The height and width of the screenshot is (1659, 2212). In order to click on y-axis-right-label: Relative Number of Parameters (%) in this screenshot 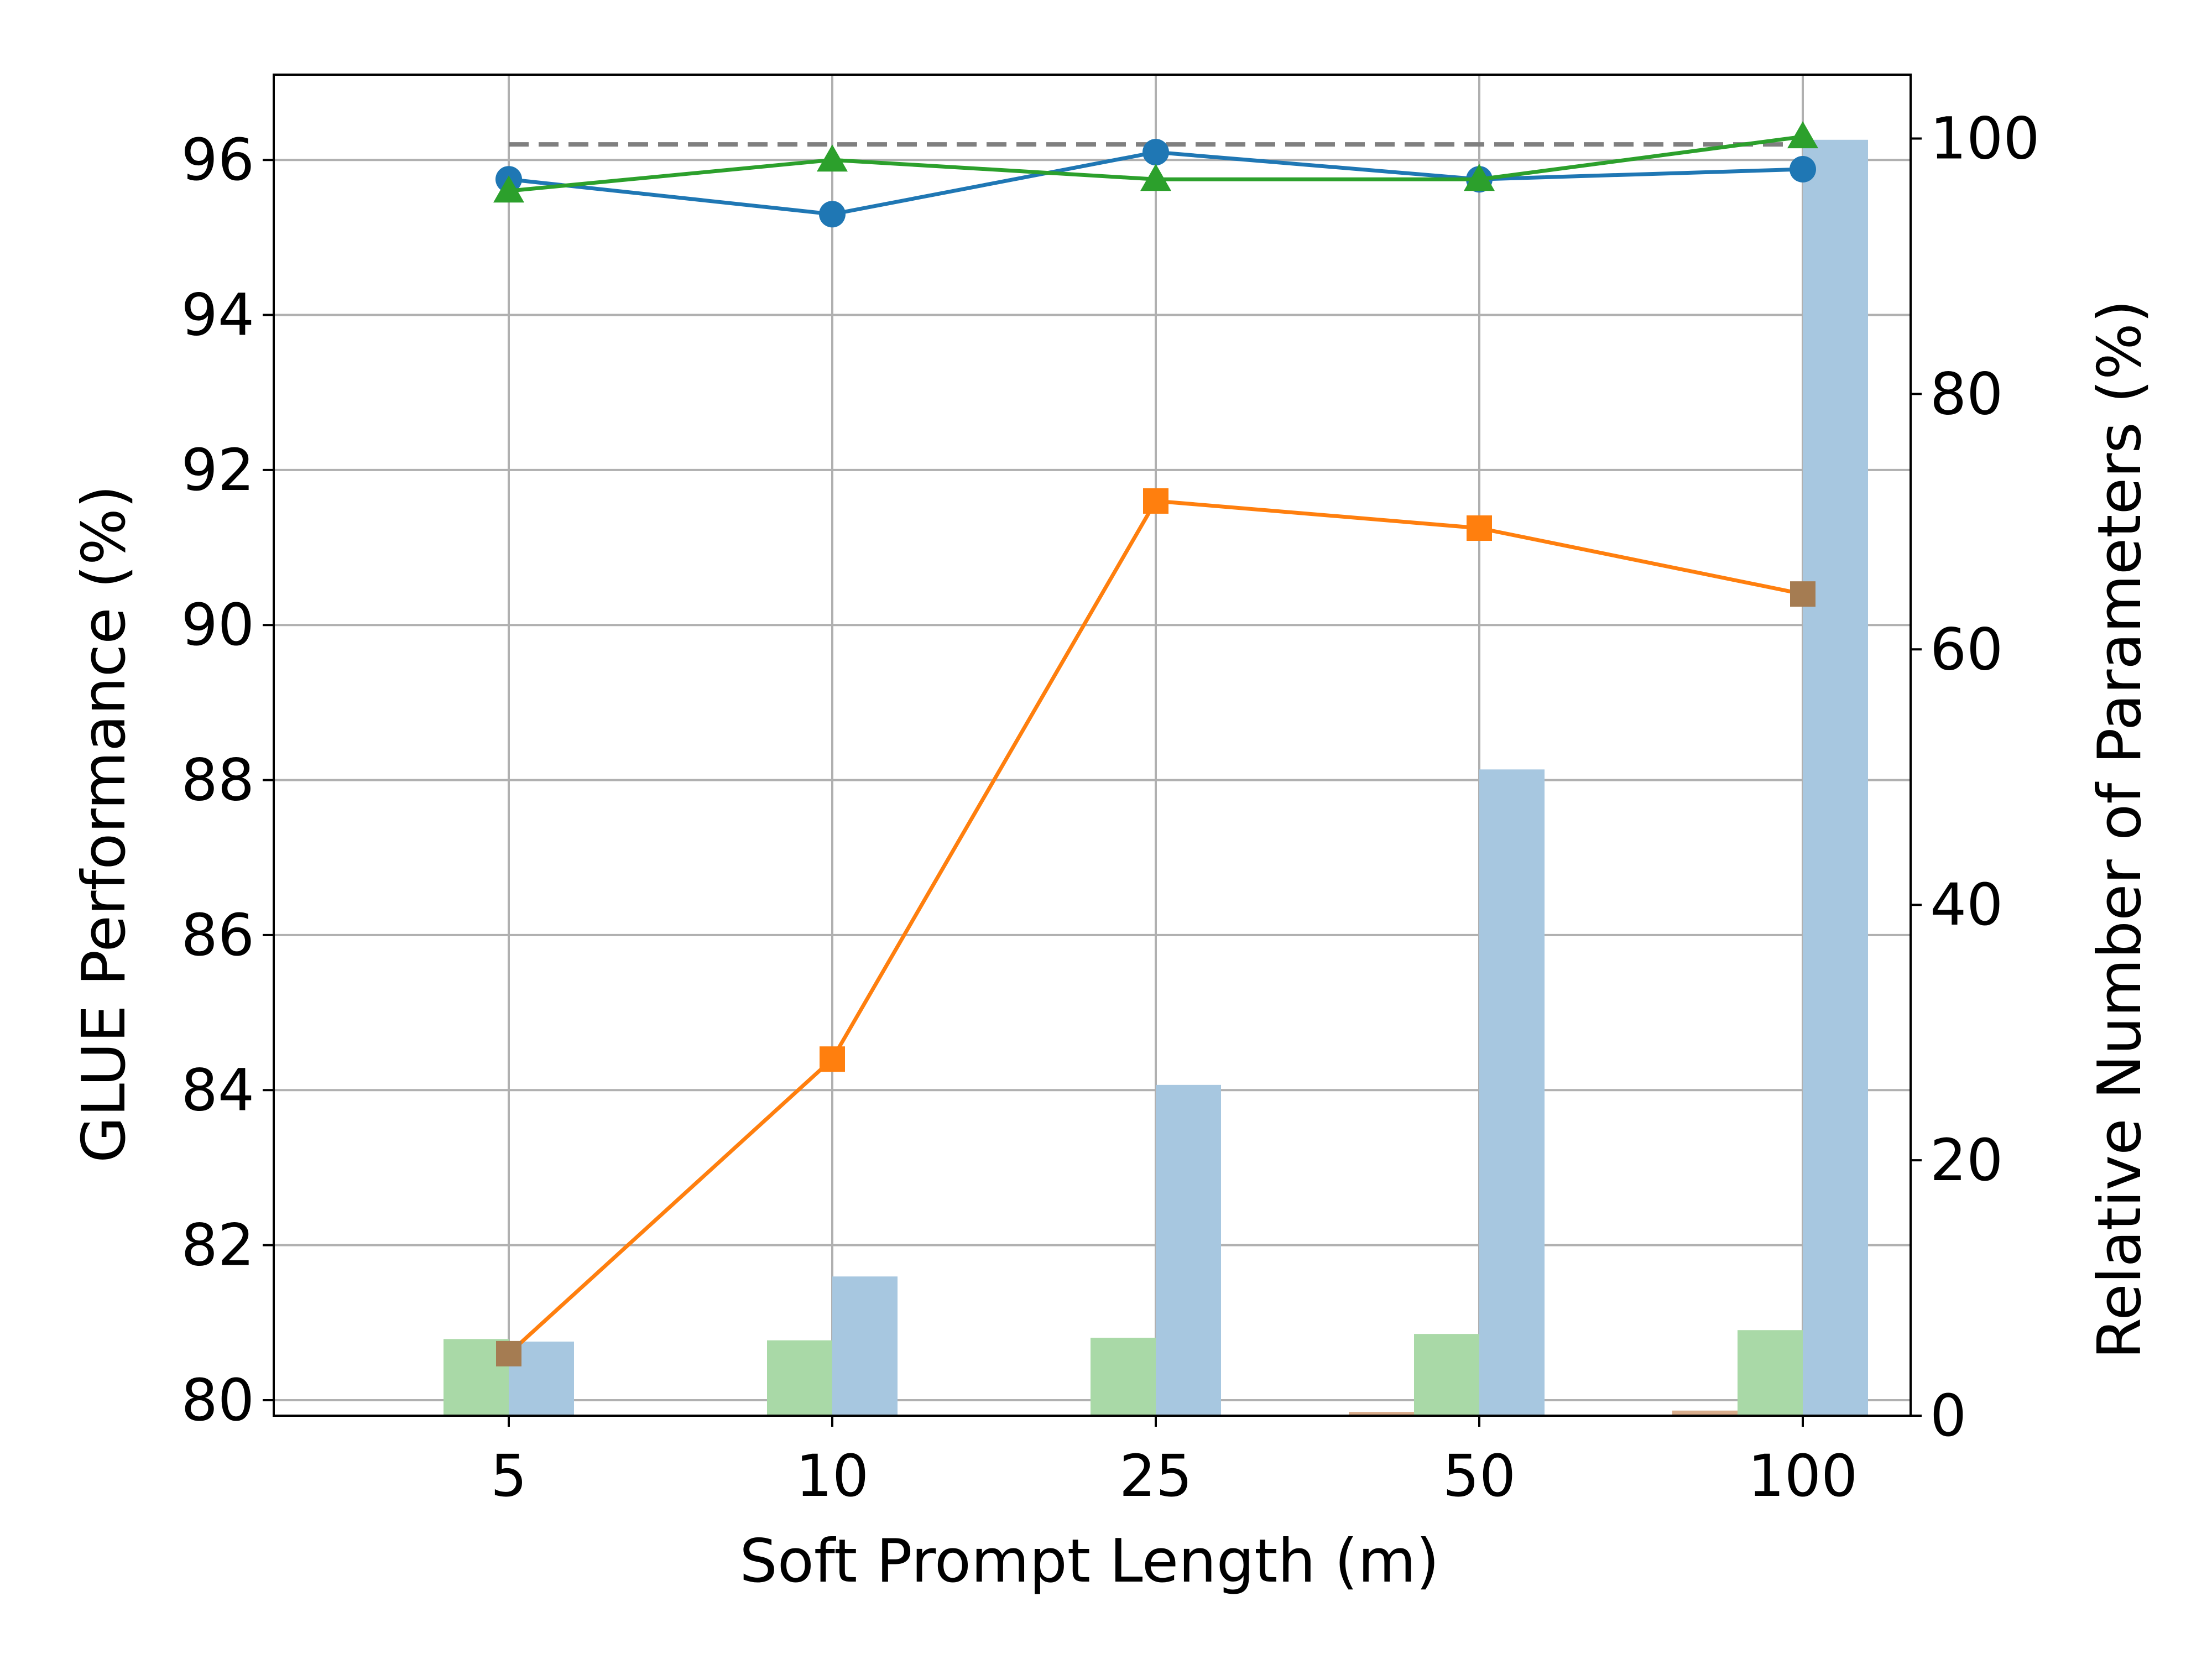, I will do `click(2119, 830)`.